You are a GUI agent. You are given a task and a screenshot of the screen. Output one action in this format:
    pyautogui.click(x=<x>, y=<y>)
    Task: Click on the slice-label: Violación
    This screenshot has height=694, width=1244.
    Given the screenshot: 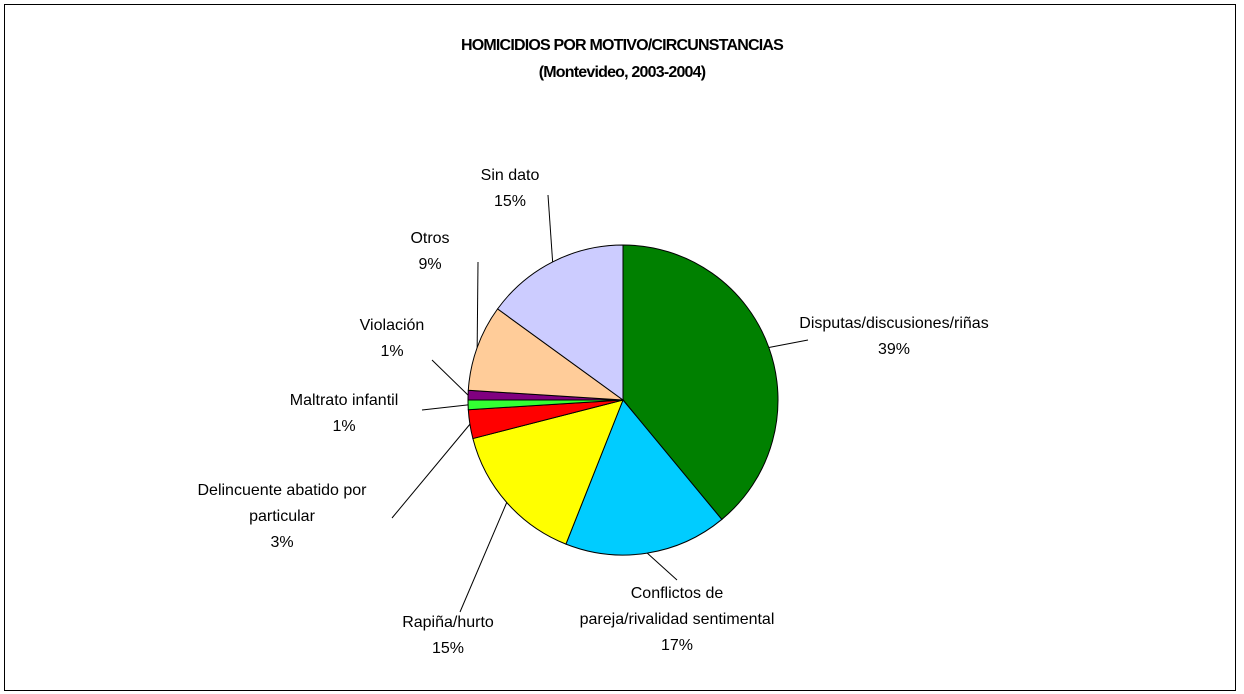 What is the action you would take?
    pyautogui.click(x=392, y=325)
    